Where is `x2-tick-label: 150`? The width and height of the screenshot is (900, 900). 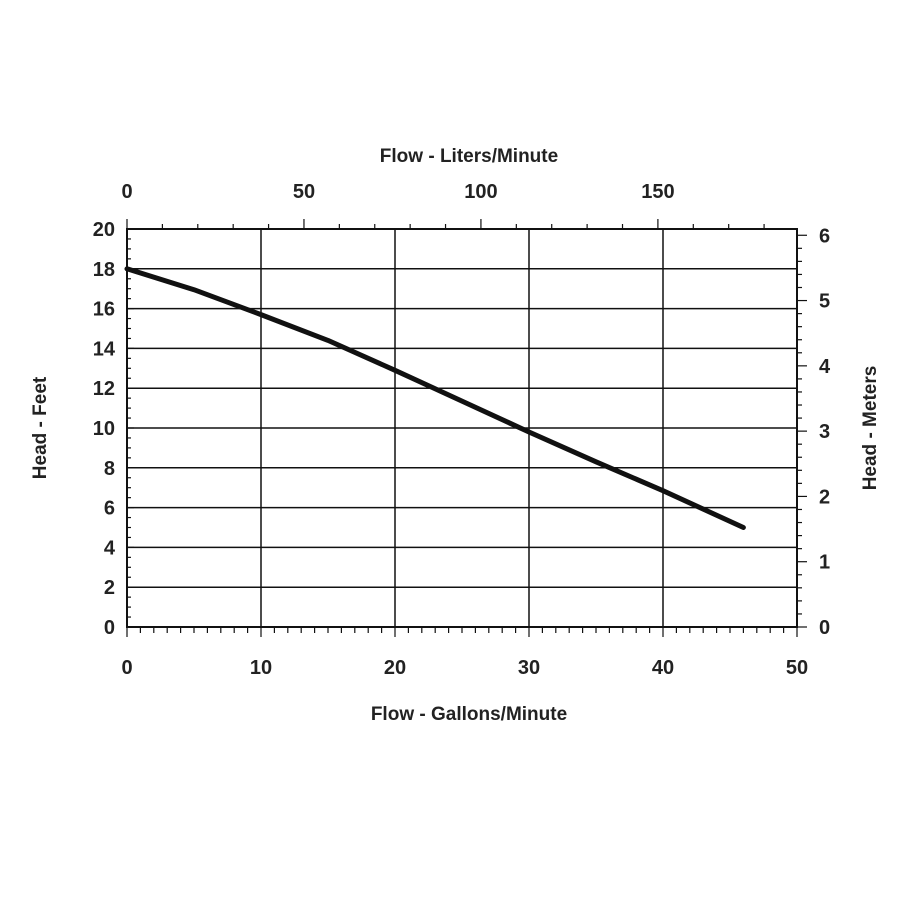 x2-tick-label: 150 is located at coordinates (657, 192).